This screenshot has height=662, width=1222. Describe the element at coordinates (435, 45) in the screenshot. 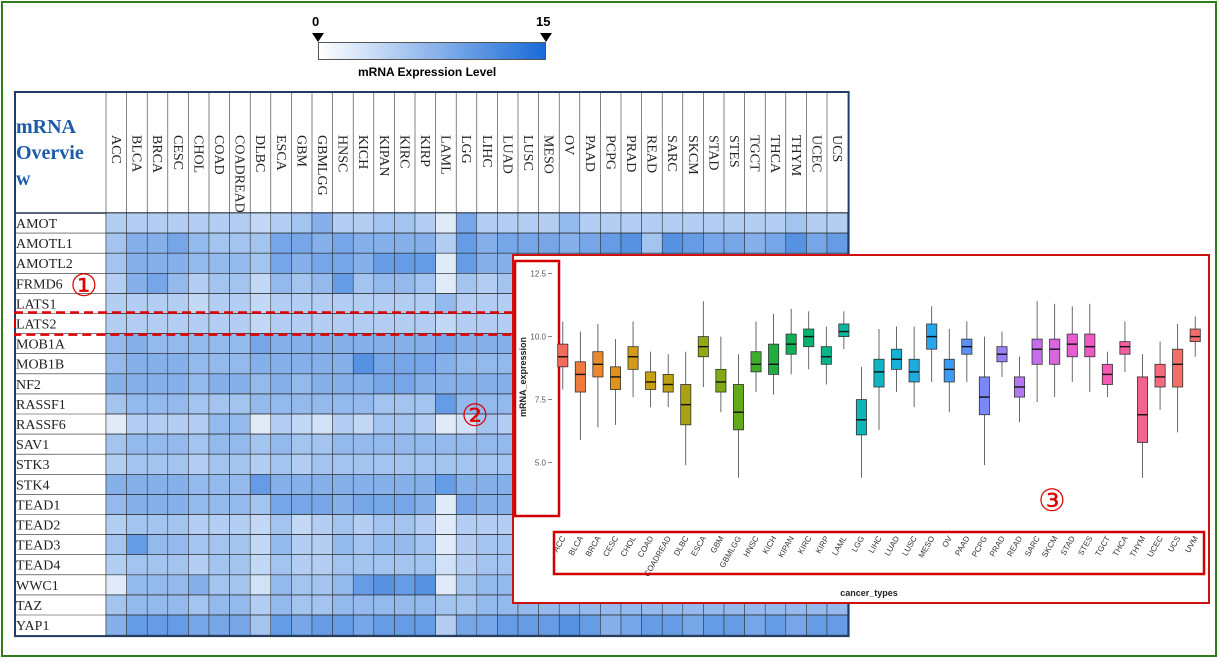

I see `color-legend: 0 15 mRNA Expression Level` at that location.